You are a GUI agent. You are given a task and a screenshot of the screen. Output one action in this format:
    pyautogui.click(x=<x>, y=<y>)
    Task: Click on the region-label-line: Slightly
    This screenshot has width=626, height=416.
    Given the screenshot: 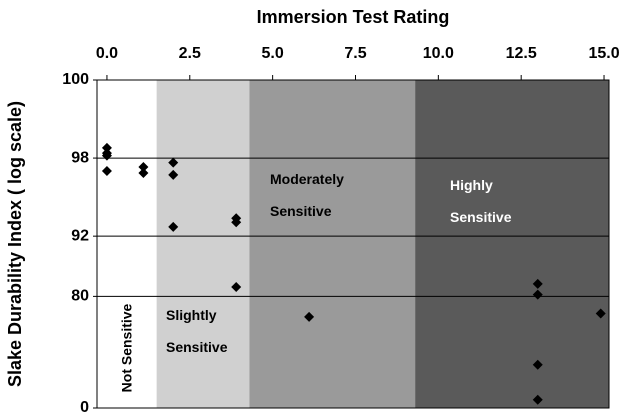 What is the action you would take?
    pyautogui.click(x=191, y=315)
    